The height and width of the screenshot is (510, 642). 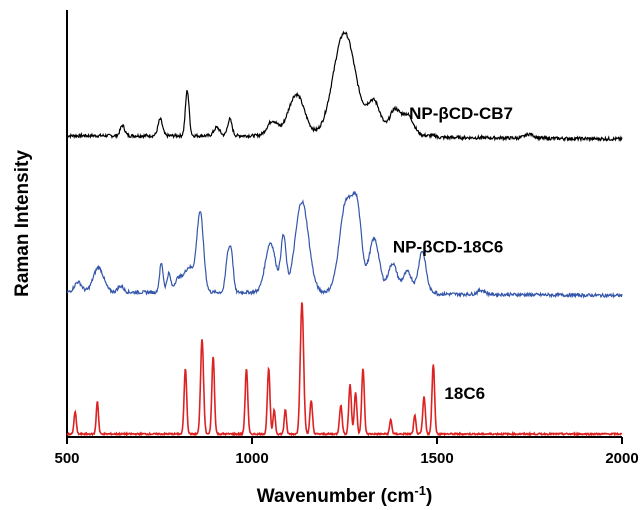 What do you see at coordinates (448, 247) in the screenshot?
I see `series-label-2: NP-βCD-18C6` at bounding box center [448, 247].